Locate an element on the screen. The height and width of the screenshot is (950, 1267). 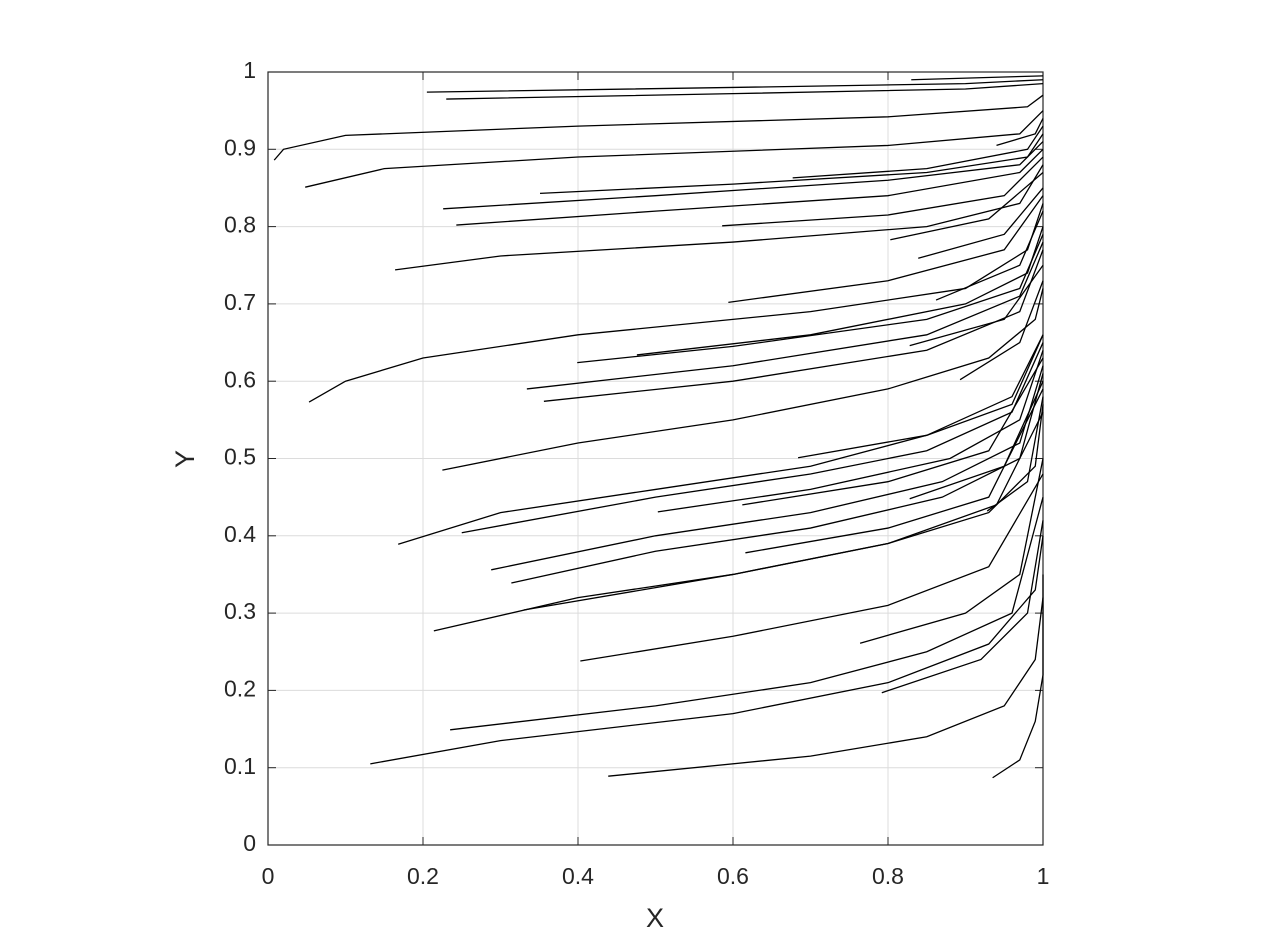
y-tick-label: 0.4 is located at coordinates (240, 534).